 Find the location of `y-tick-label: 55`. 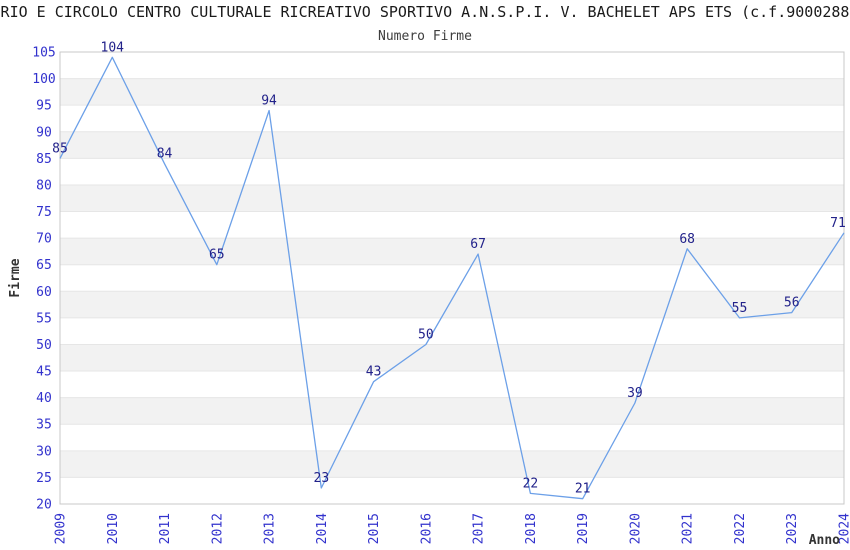

y-tick-label: 55 is located at coordinates (44, 318).